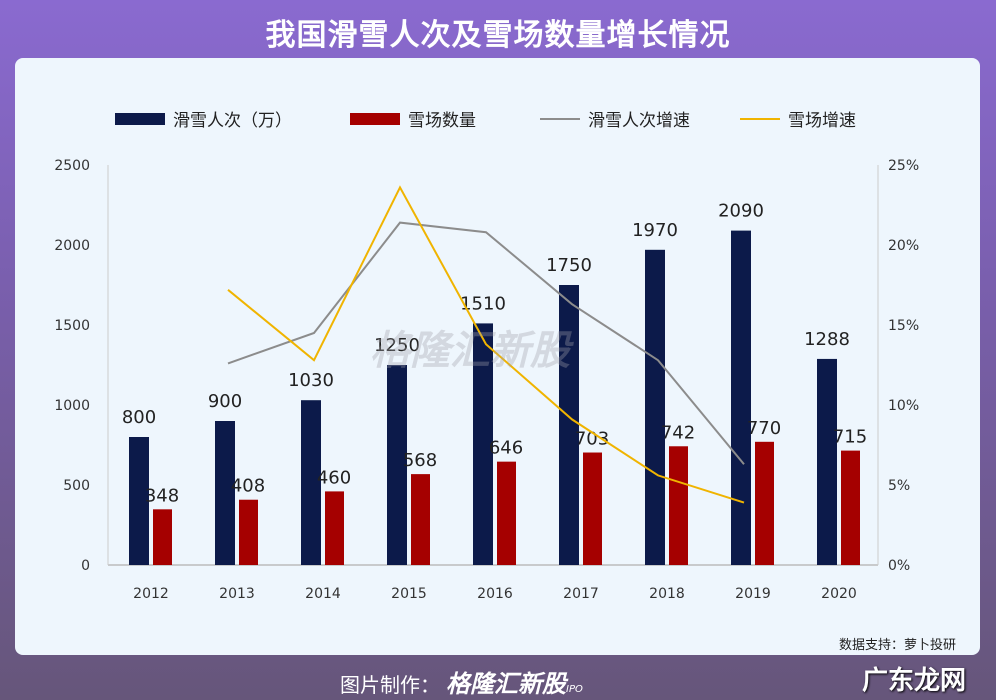 This screenshot has height=700, width=996. Describe the element at coordinates (655, 230) in the screenshot. I see `data-label-ski-visits: 1970` at that location.